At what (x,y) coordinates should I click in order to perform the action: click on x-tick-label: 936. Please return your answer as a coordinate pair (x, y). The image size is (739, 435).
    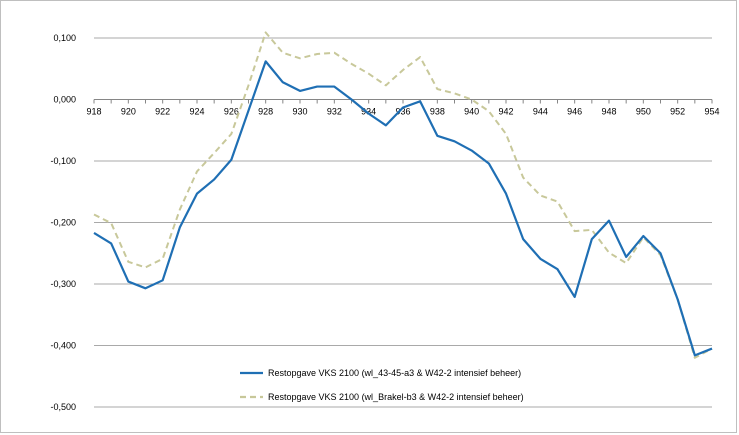
    Looking at the image, I should click on (402, 112).